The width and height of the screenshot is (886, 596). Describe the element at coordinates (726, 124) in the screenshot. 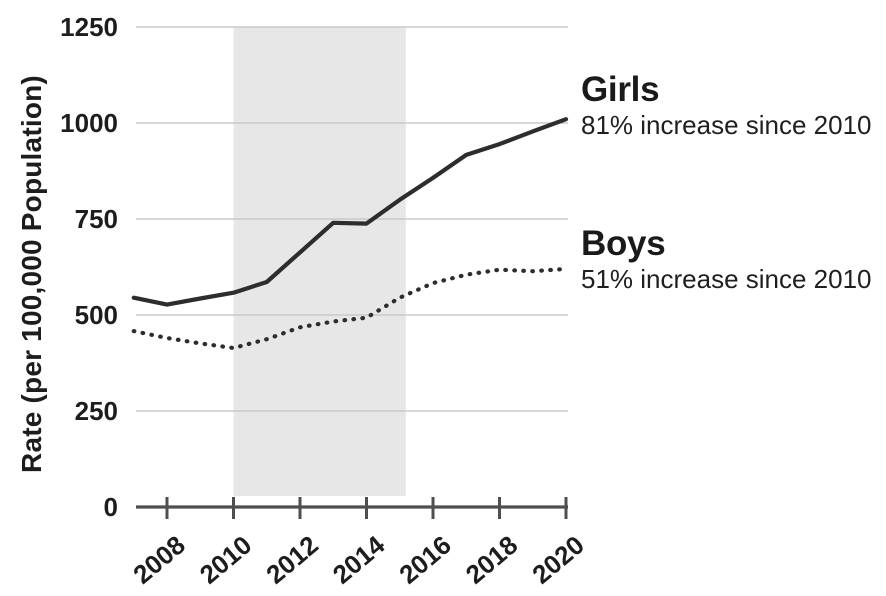

I see `girls-annotation: 81% increase since 2010` at that location.